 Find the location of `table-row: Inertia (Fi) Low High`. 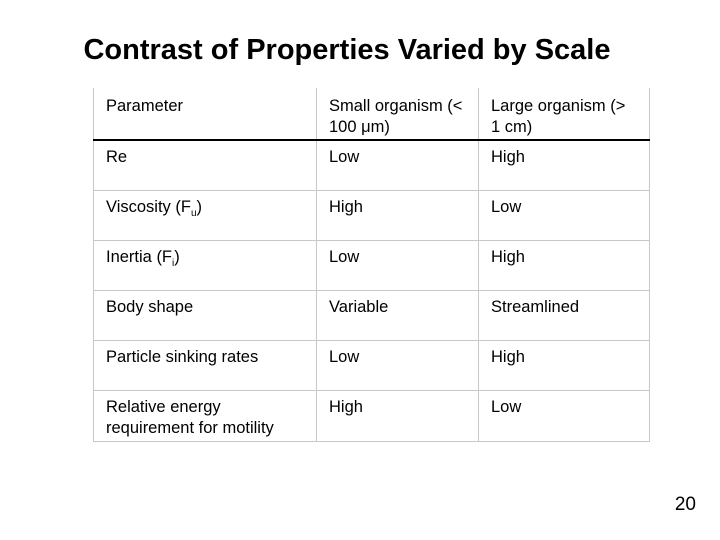

table-row: Inertia (Fi) Low High is located at coordinates (371, 265).